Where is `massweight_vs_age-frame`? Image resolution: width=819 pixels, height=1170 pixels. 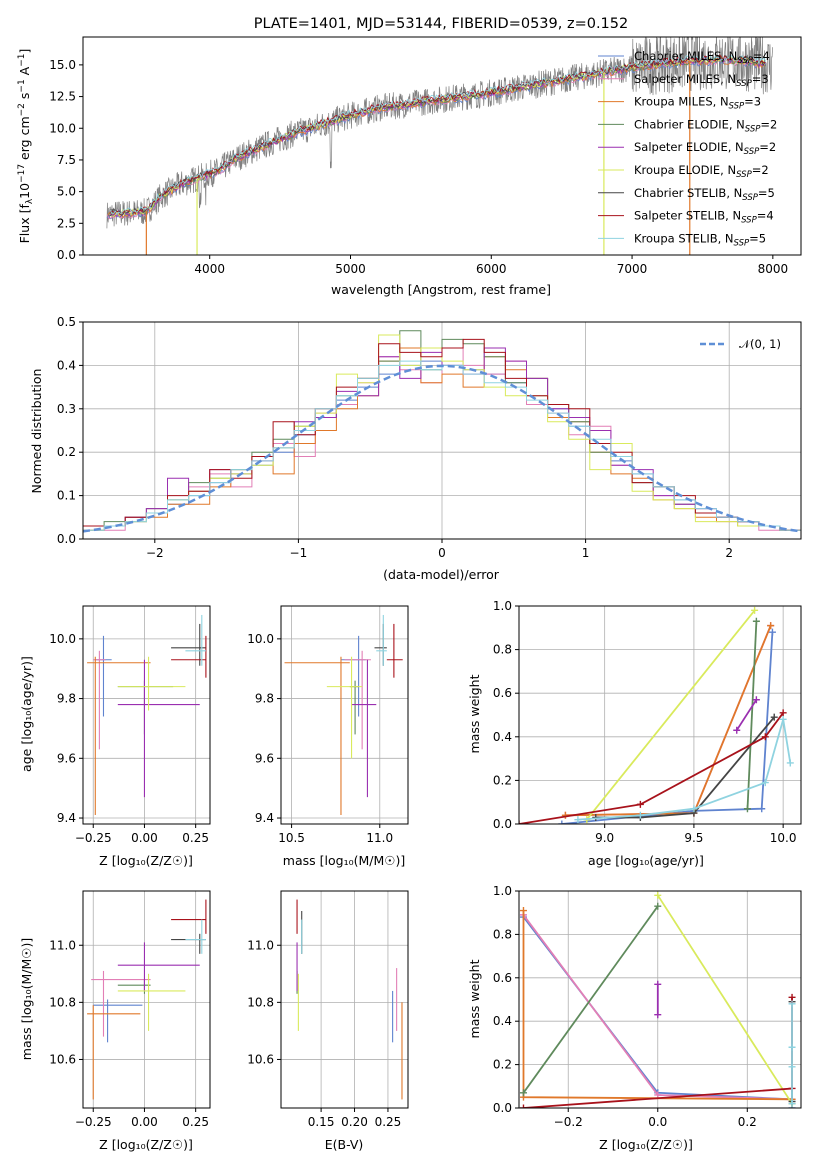 massweight_vs_age-frame is located at coordinates (660, 715).